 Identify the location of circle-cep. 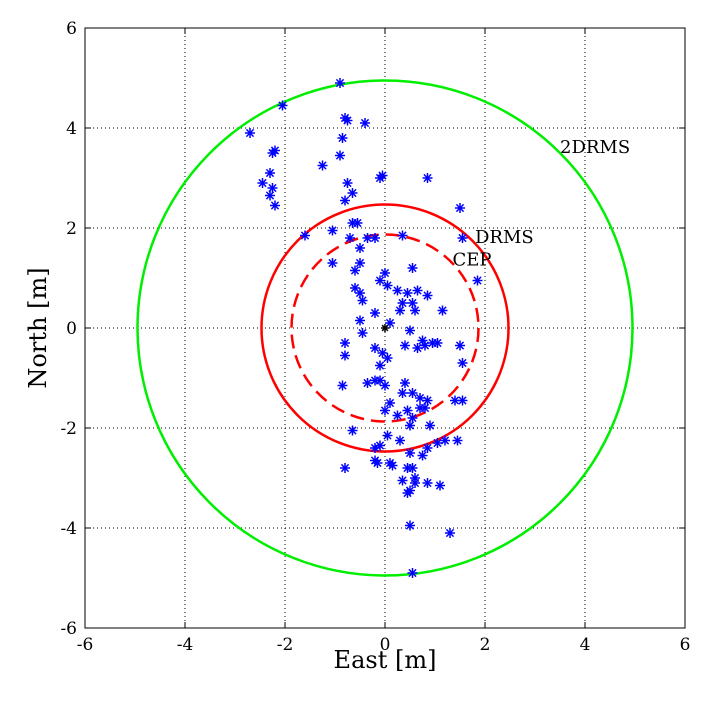
(385, 328).